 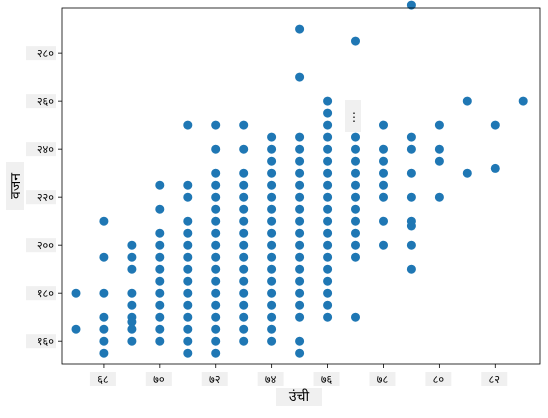 What do you see at coordinates (45, 245) in the screenshot?
I see `y-tick-label: २००` at bounding box center [45, 245].